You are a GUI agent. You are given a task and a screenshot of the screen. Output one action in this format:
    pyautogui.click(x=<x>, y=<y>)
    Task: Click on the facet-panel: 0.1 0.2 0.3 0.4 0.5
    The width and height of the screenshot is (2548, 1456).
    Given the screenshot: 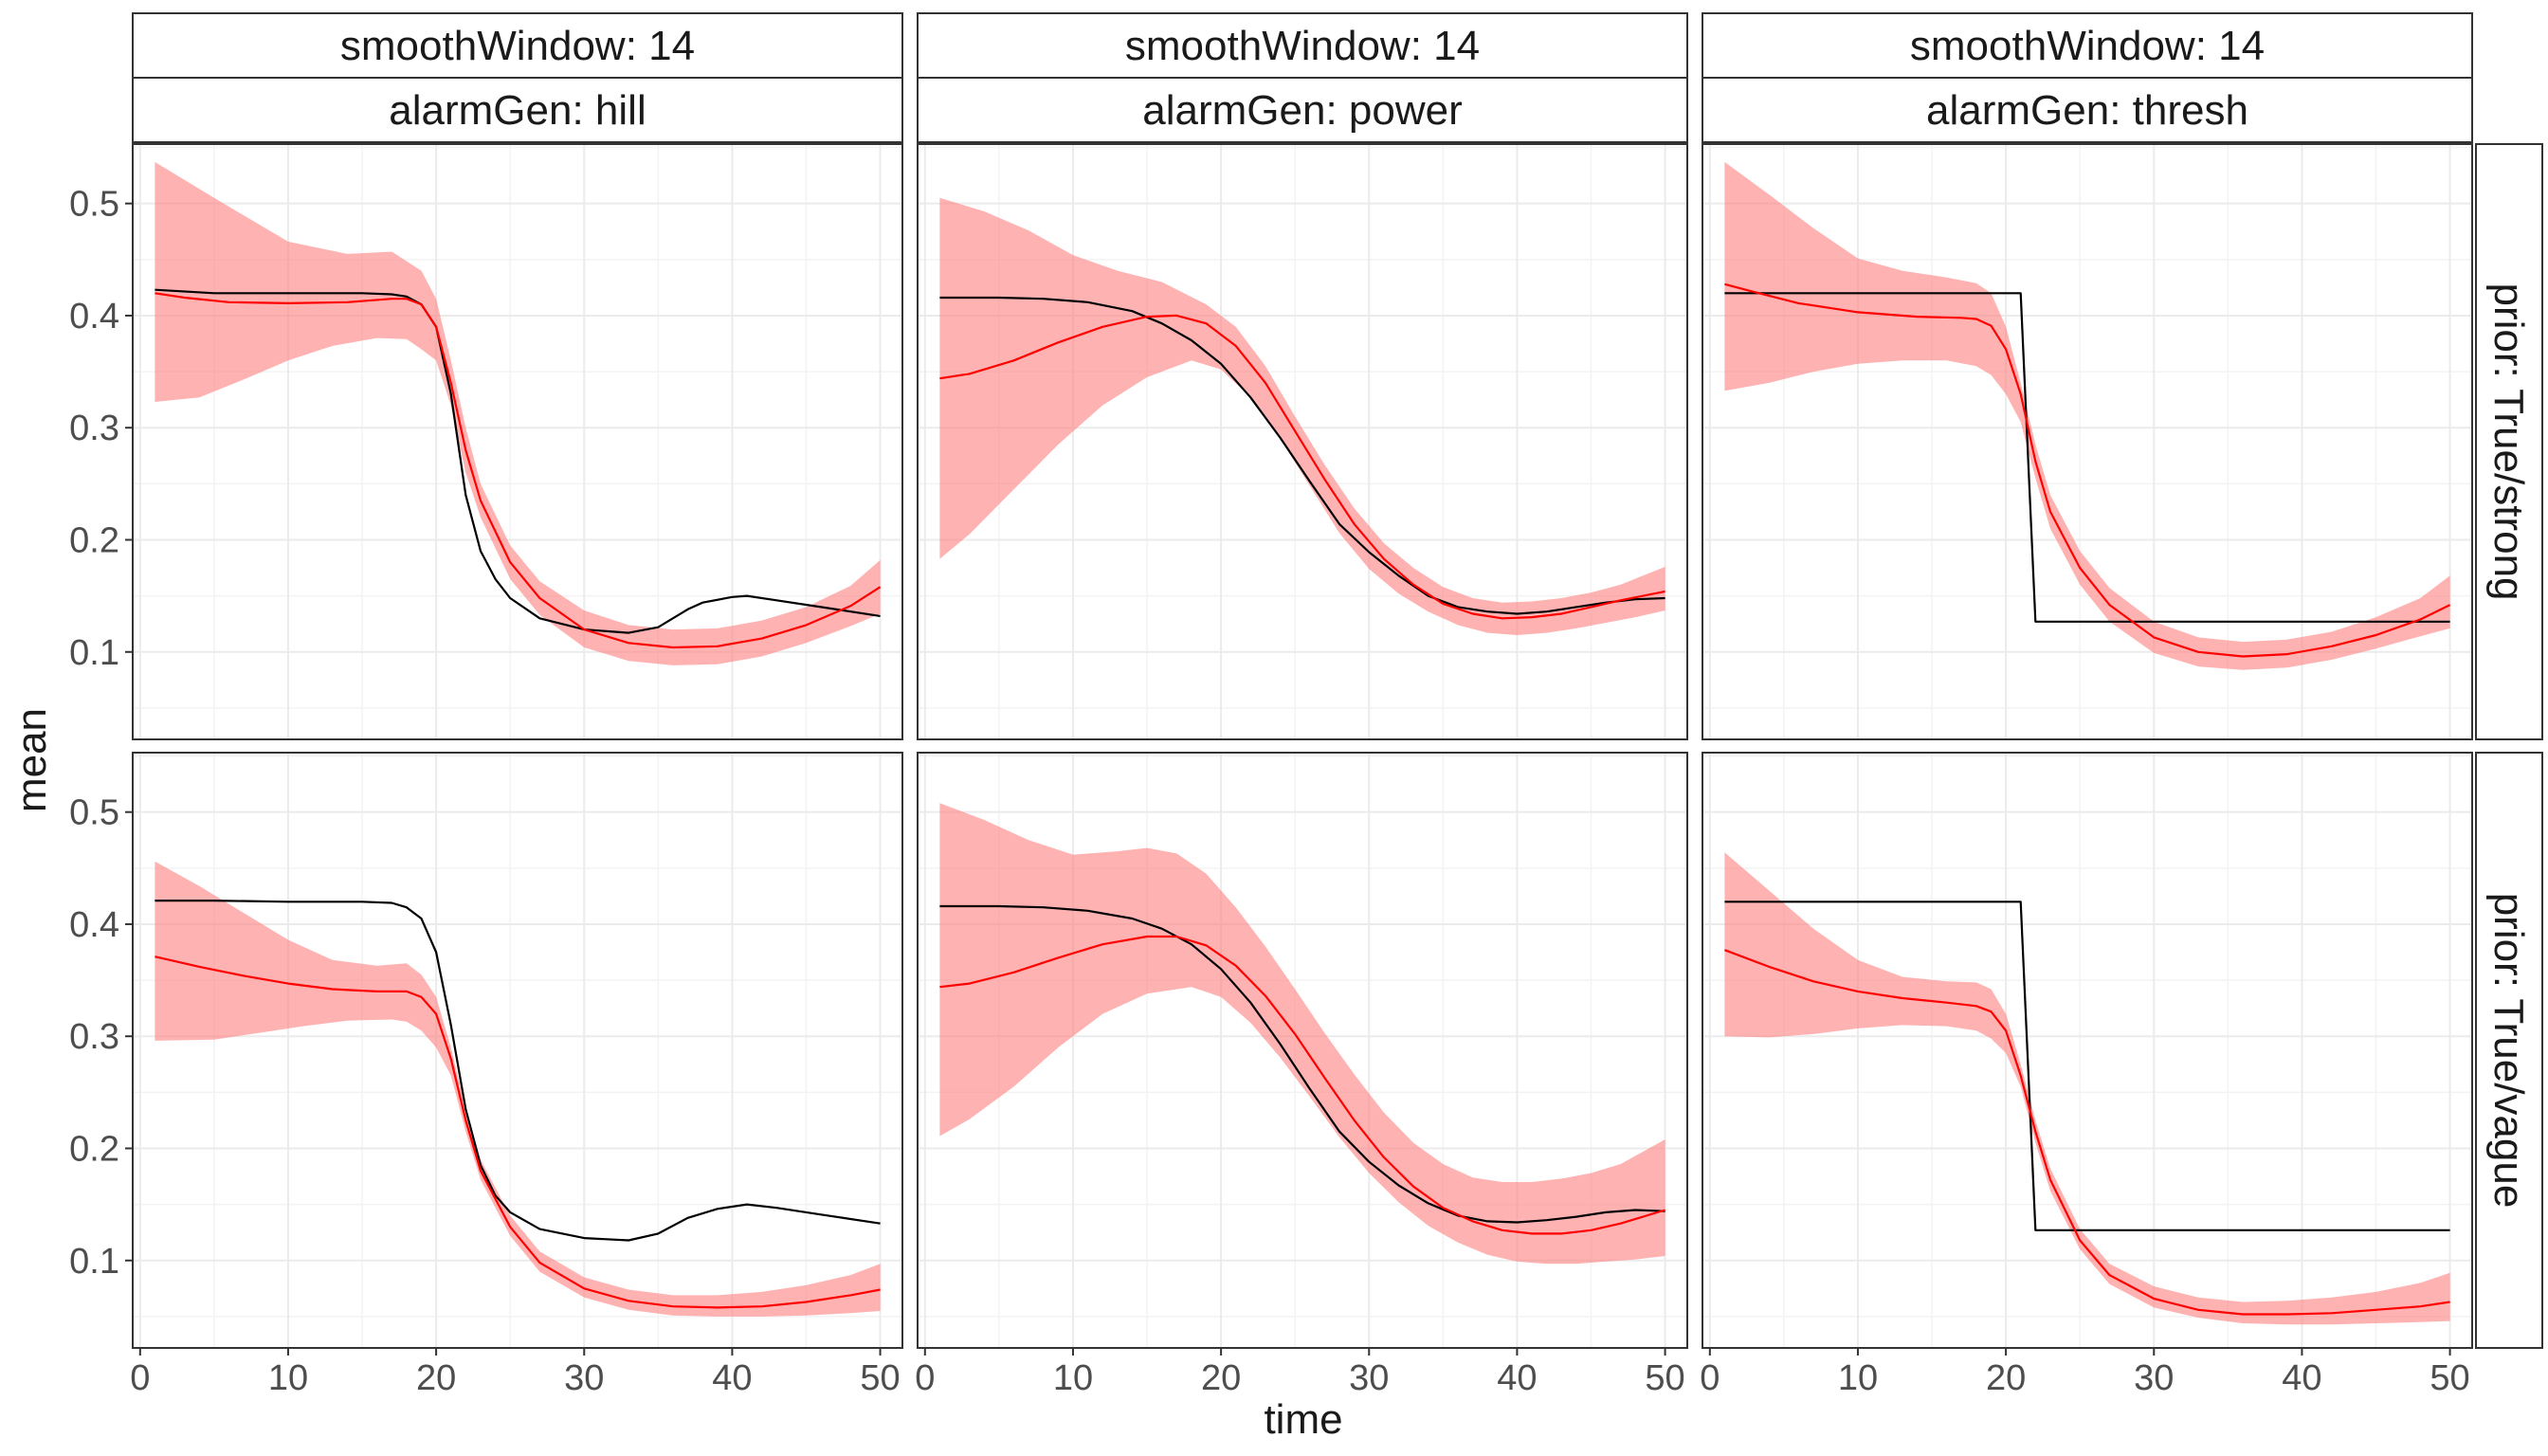 What is the action you would take?
    pyautogui.click(x=486, y=441)
    